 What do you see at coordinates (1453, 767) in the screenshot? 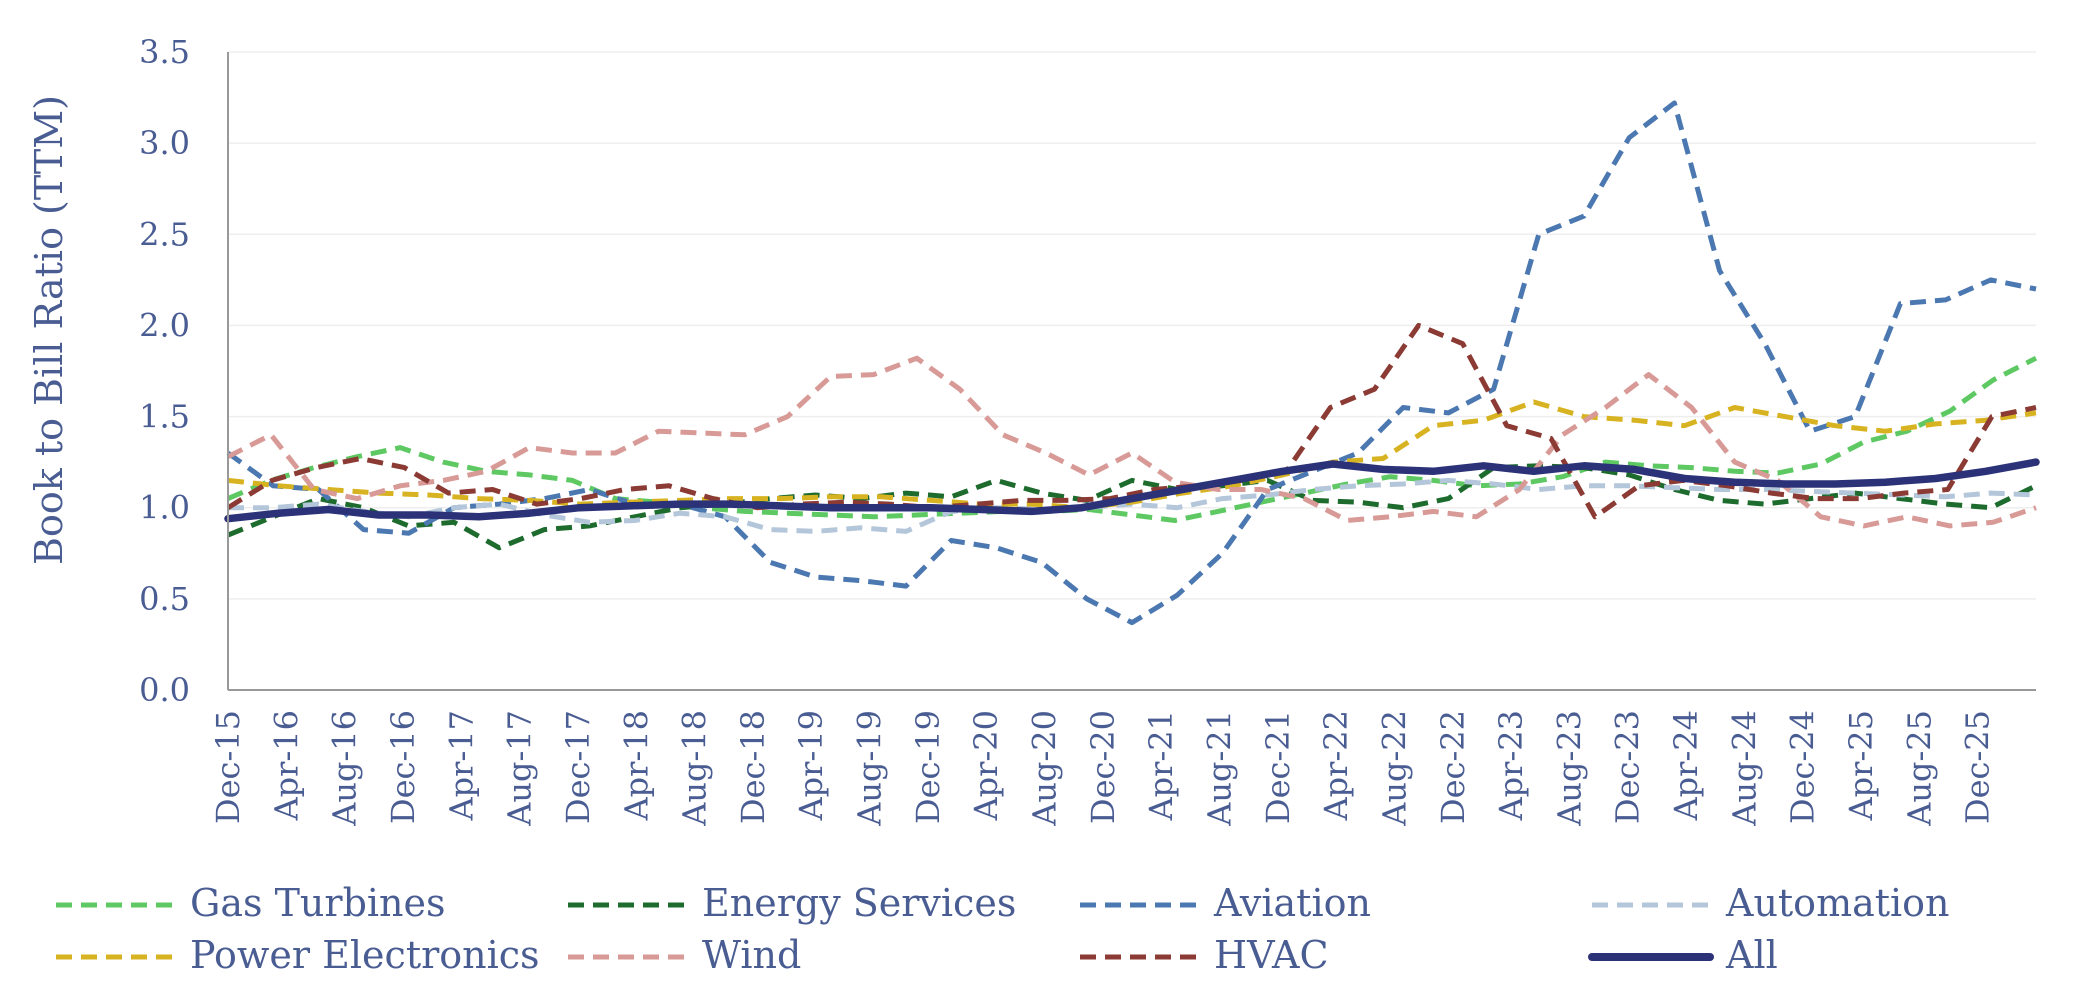
I see `x-tick-label: Dec-22` at bounding box center [1453, 767].